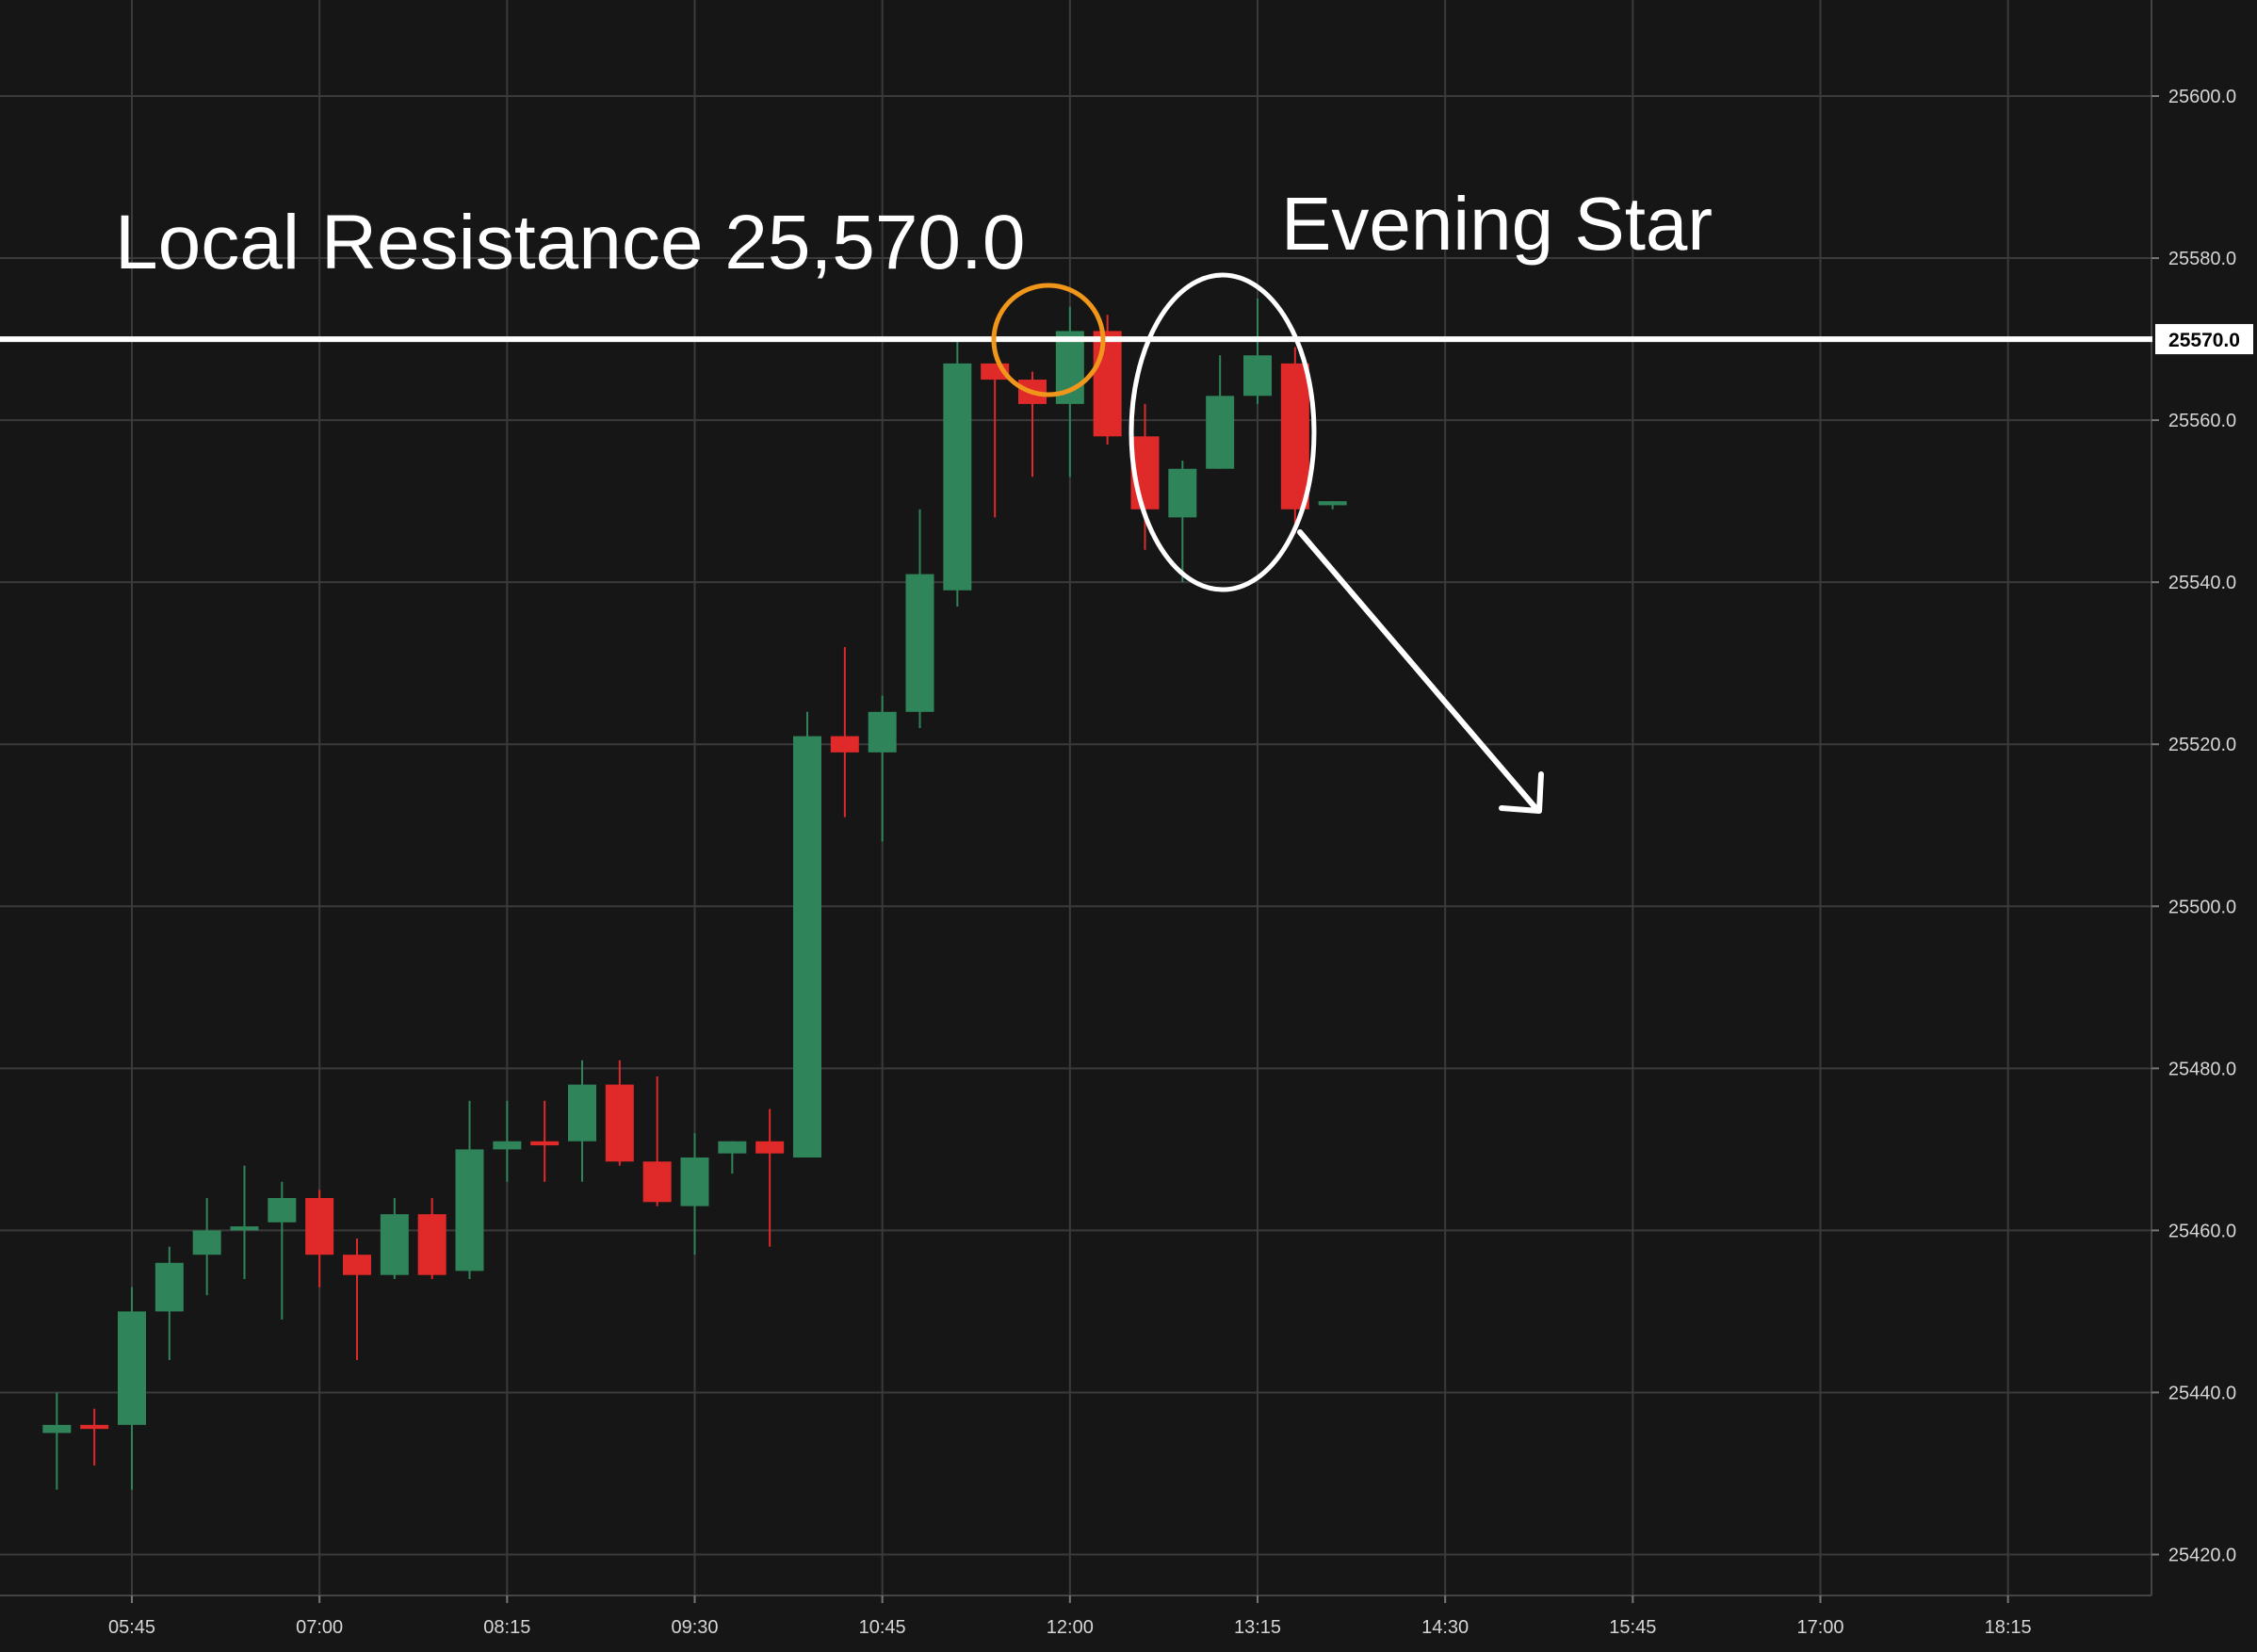 The width and height of the screenshot is (2257, 1652). What do you see at coordinates (2202, 1393) in the screenshot?
I see `y-tick-label: 25440.0` at bounding box center [2202, 1393].